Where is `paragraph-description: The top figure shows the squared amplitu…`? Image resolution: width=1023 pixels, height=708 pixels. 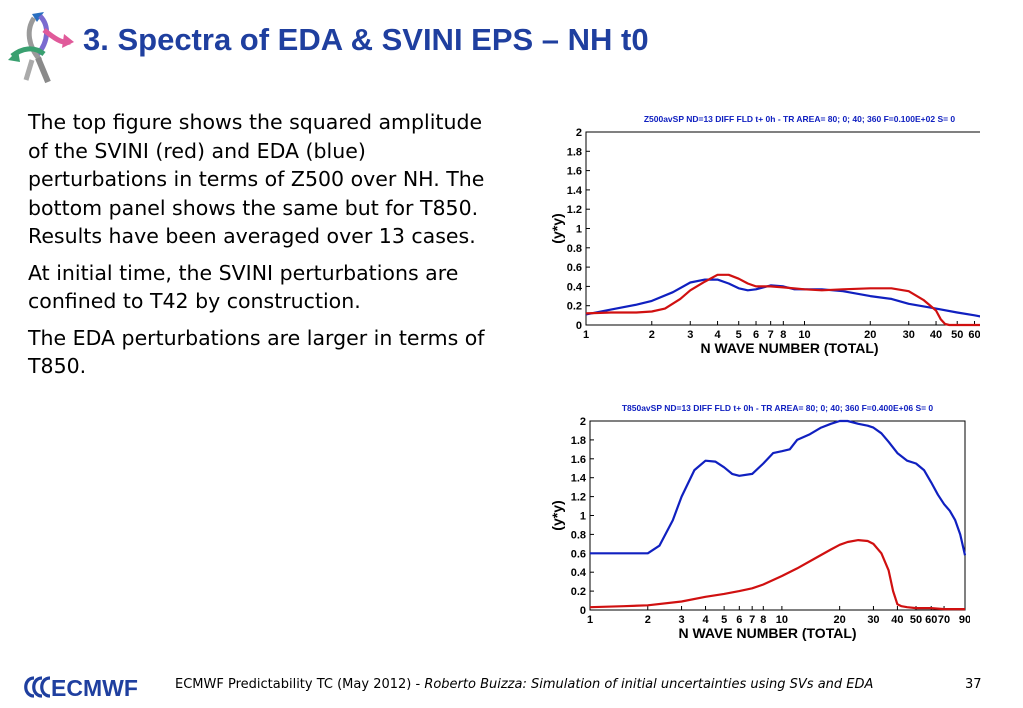
paragraph-description: The top figure shows the squared amplitu… is located at coordinates (256, 179).